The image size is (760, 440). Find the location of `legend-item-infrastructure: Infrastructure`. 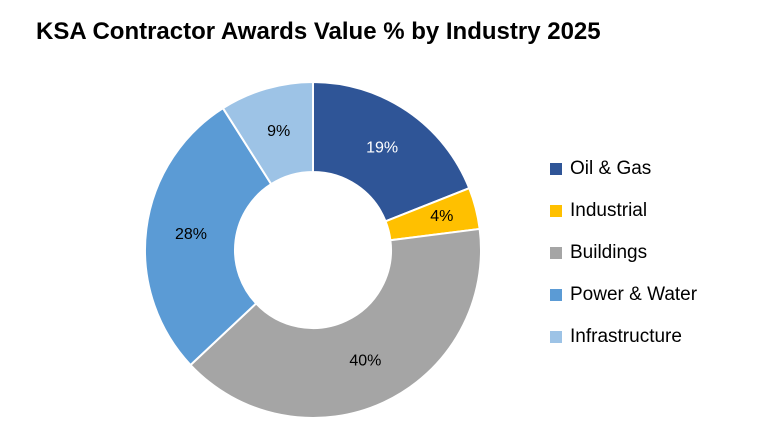

legend-item-infrastructure: Infrastructure is located at coordinates (623, 337).